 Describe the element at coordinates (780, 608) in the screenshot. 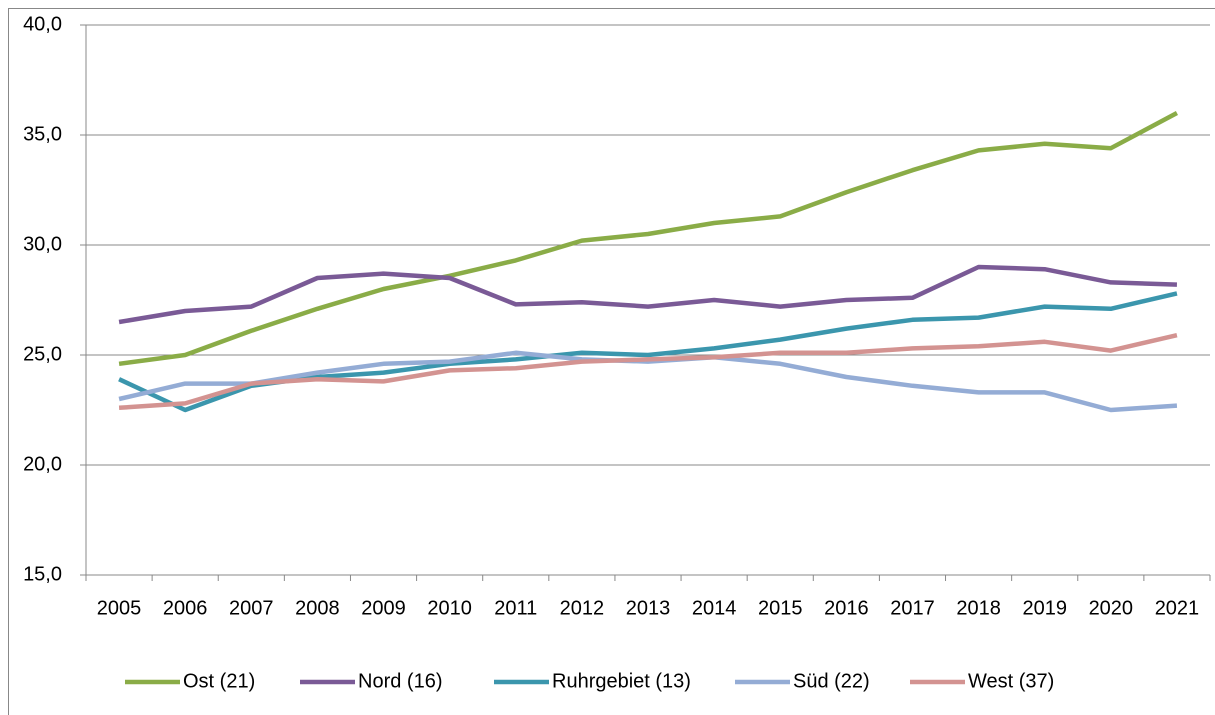

I see `x-tick-label: 2015` at that location.